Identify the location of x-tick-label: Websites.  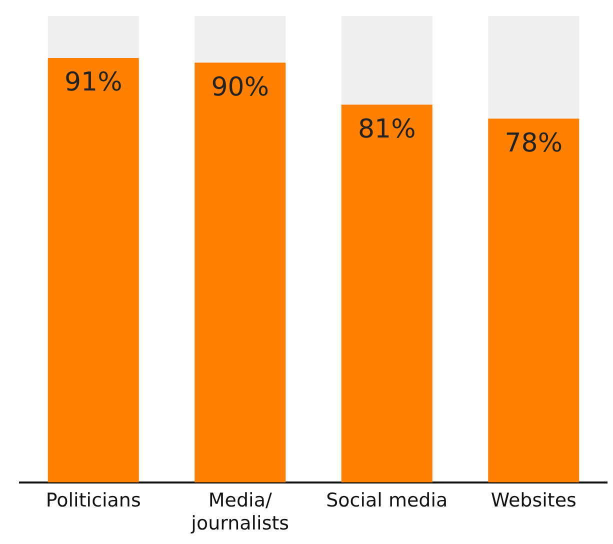
(533, 501).